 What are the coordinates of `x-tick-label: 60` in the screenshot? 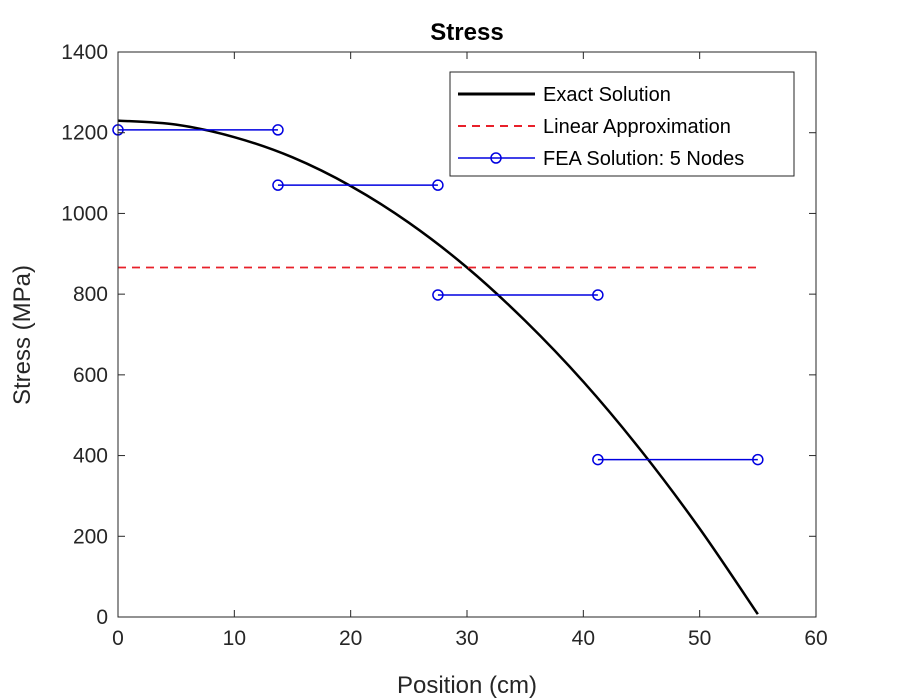 It's located at (815, 638).